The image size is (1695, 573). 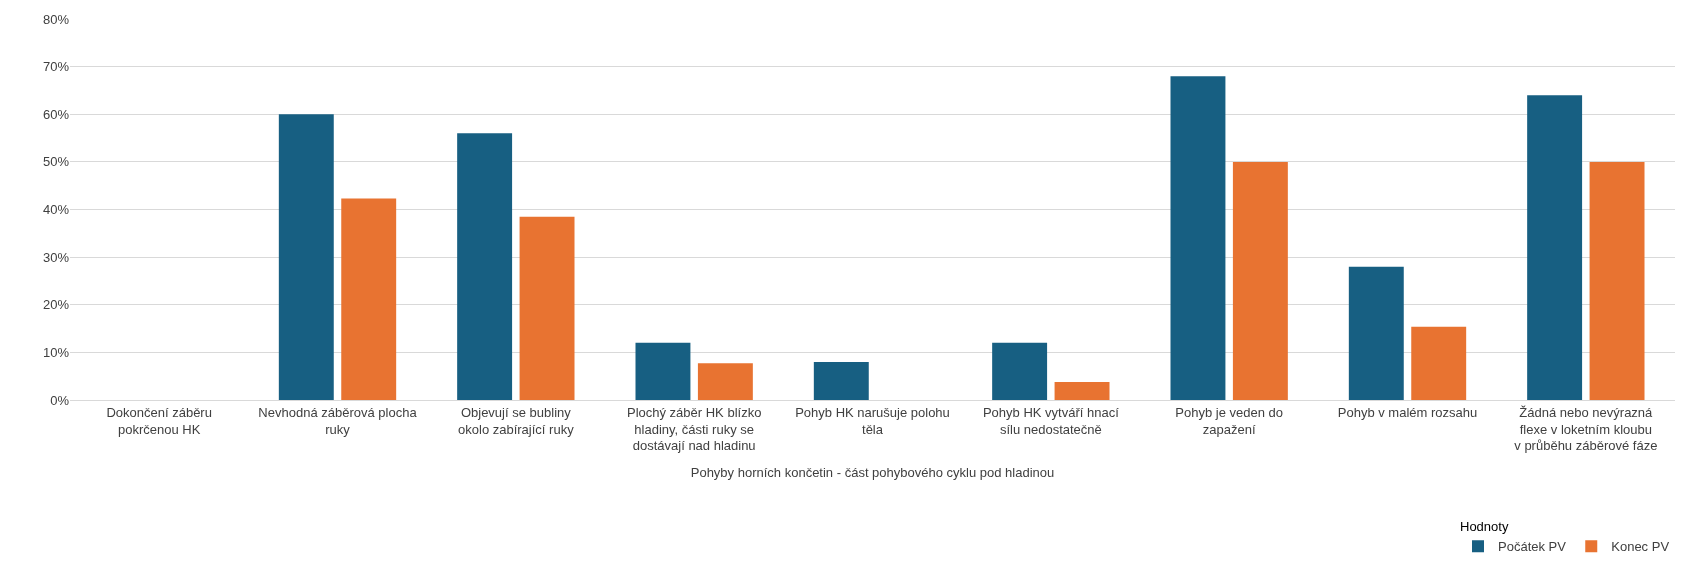 What do you see at coordinates (56, 162) in the screenshot?
I see `y-tick-label: 50%` at bounding box center [56, 162].